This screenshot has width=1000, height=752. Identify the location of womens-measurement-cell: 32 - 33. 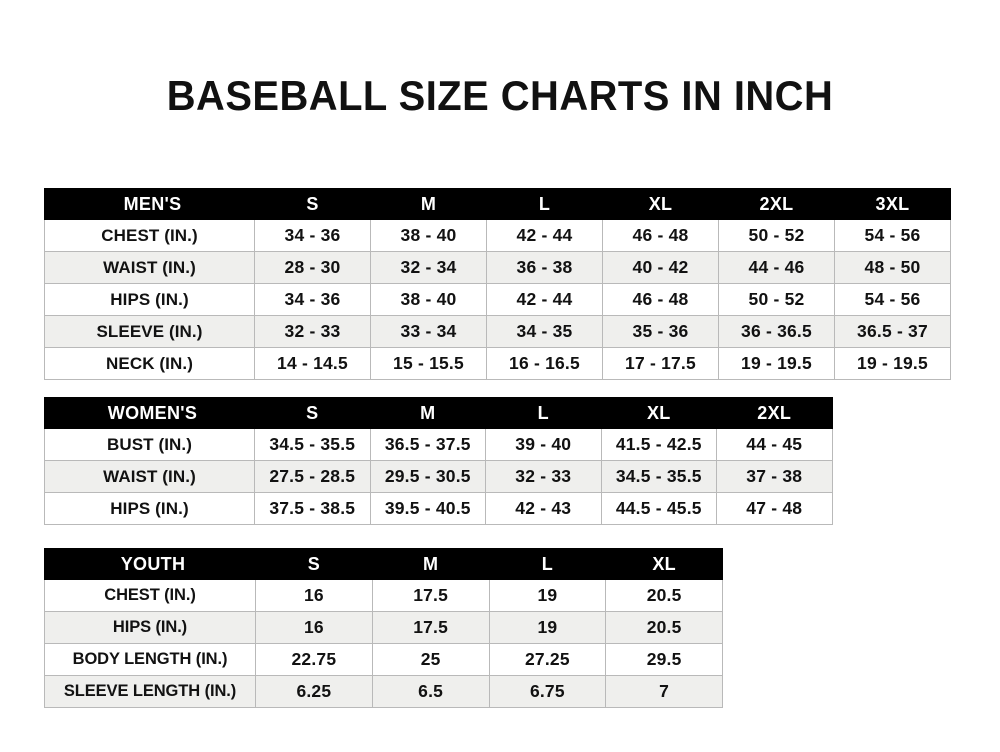
(543, 476).